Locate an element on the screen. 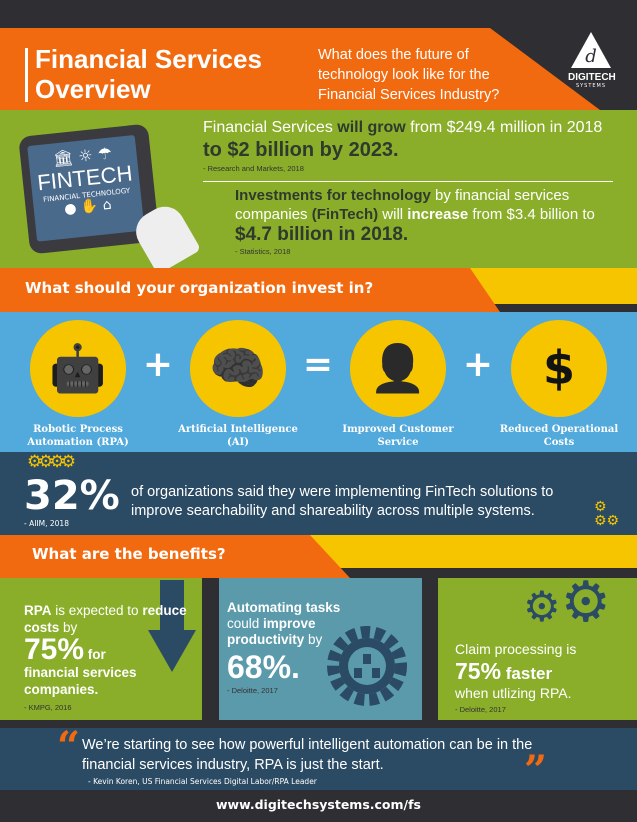 This screenshot has width=637, height=822. highlight-band is located at coordinates (318, 493).